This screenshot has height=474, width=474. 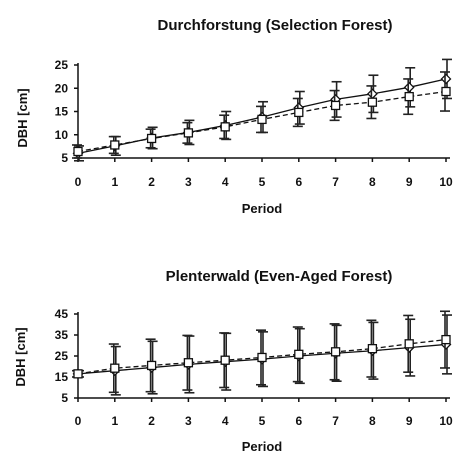 I want to click on y-tick-label: 10, so click(x=62, y=135).